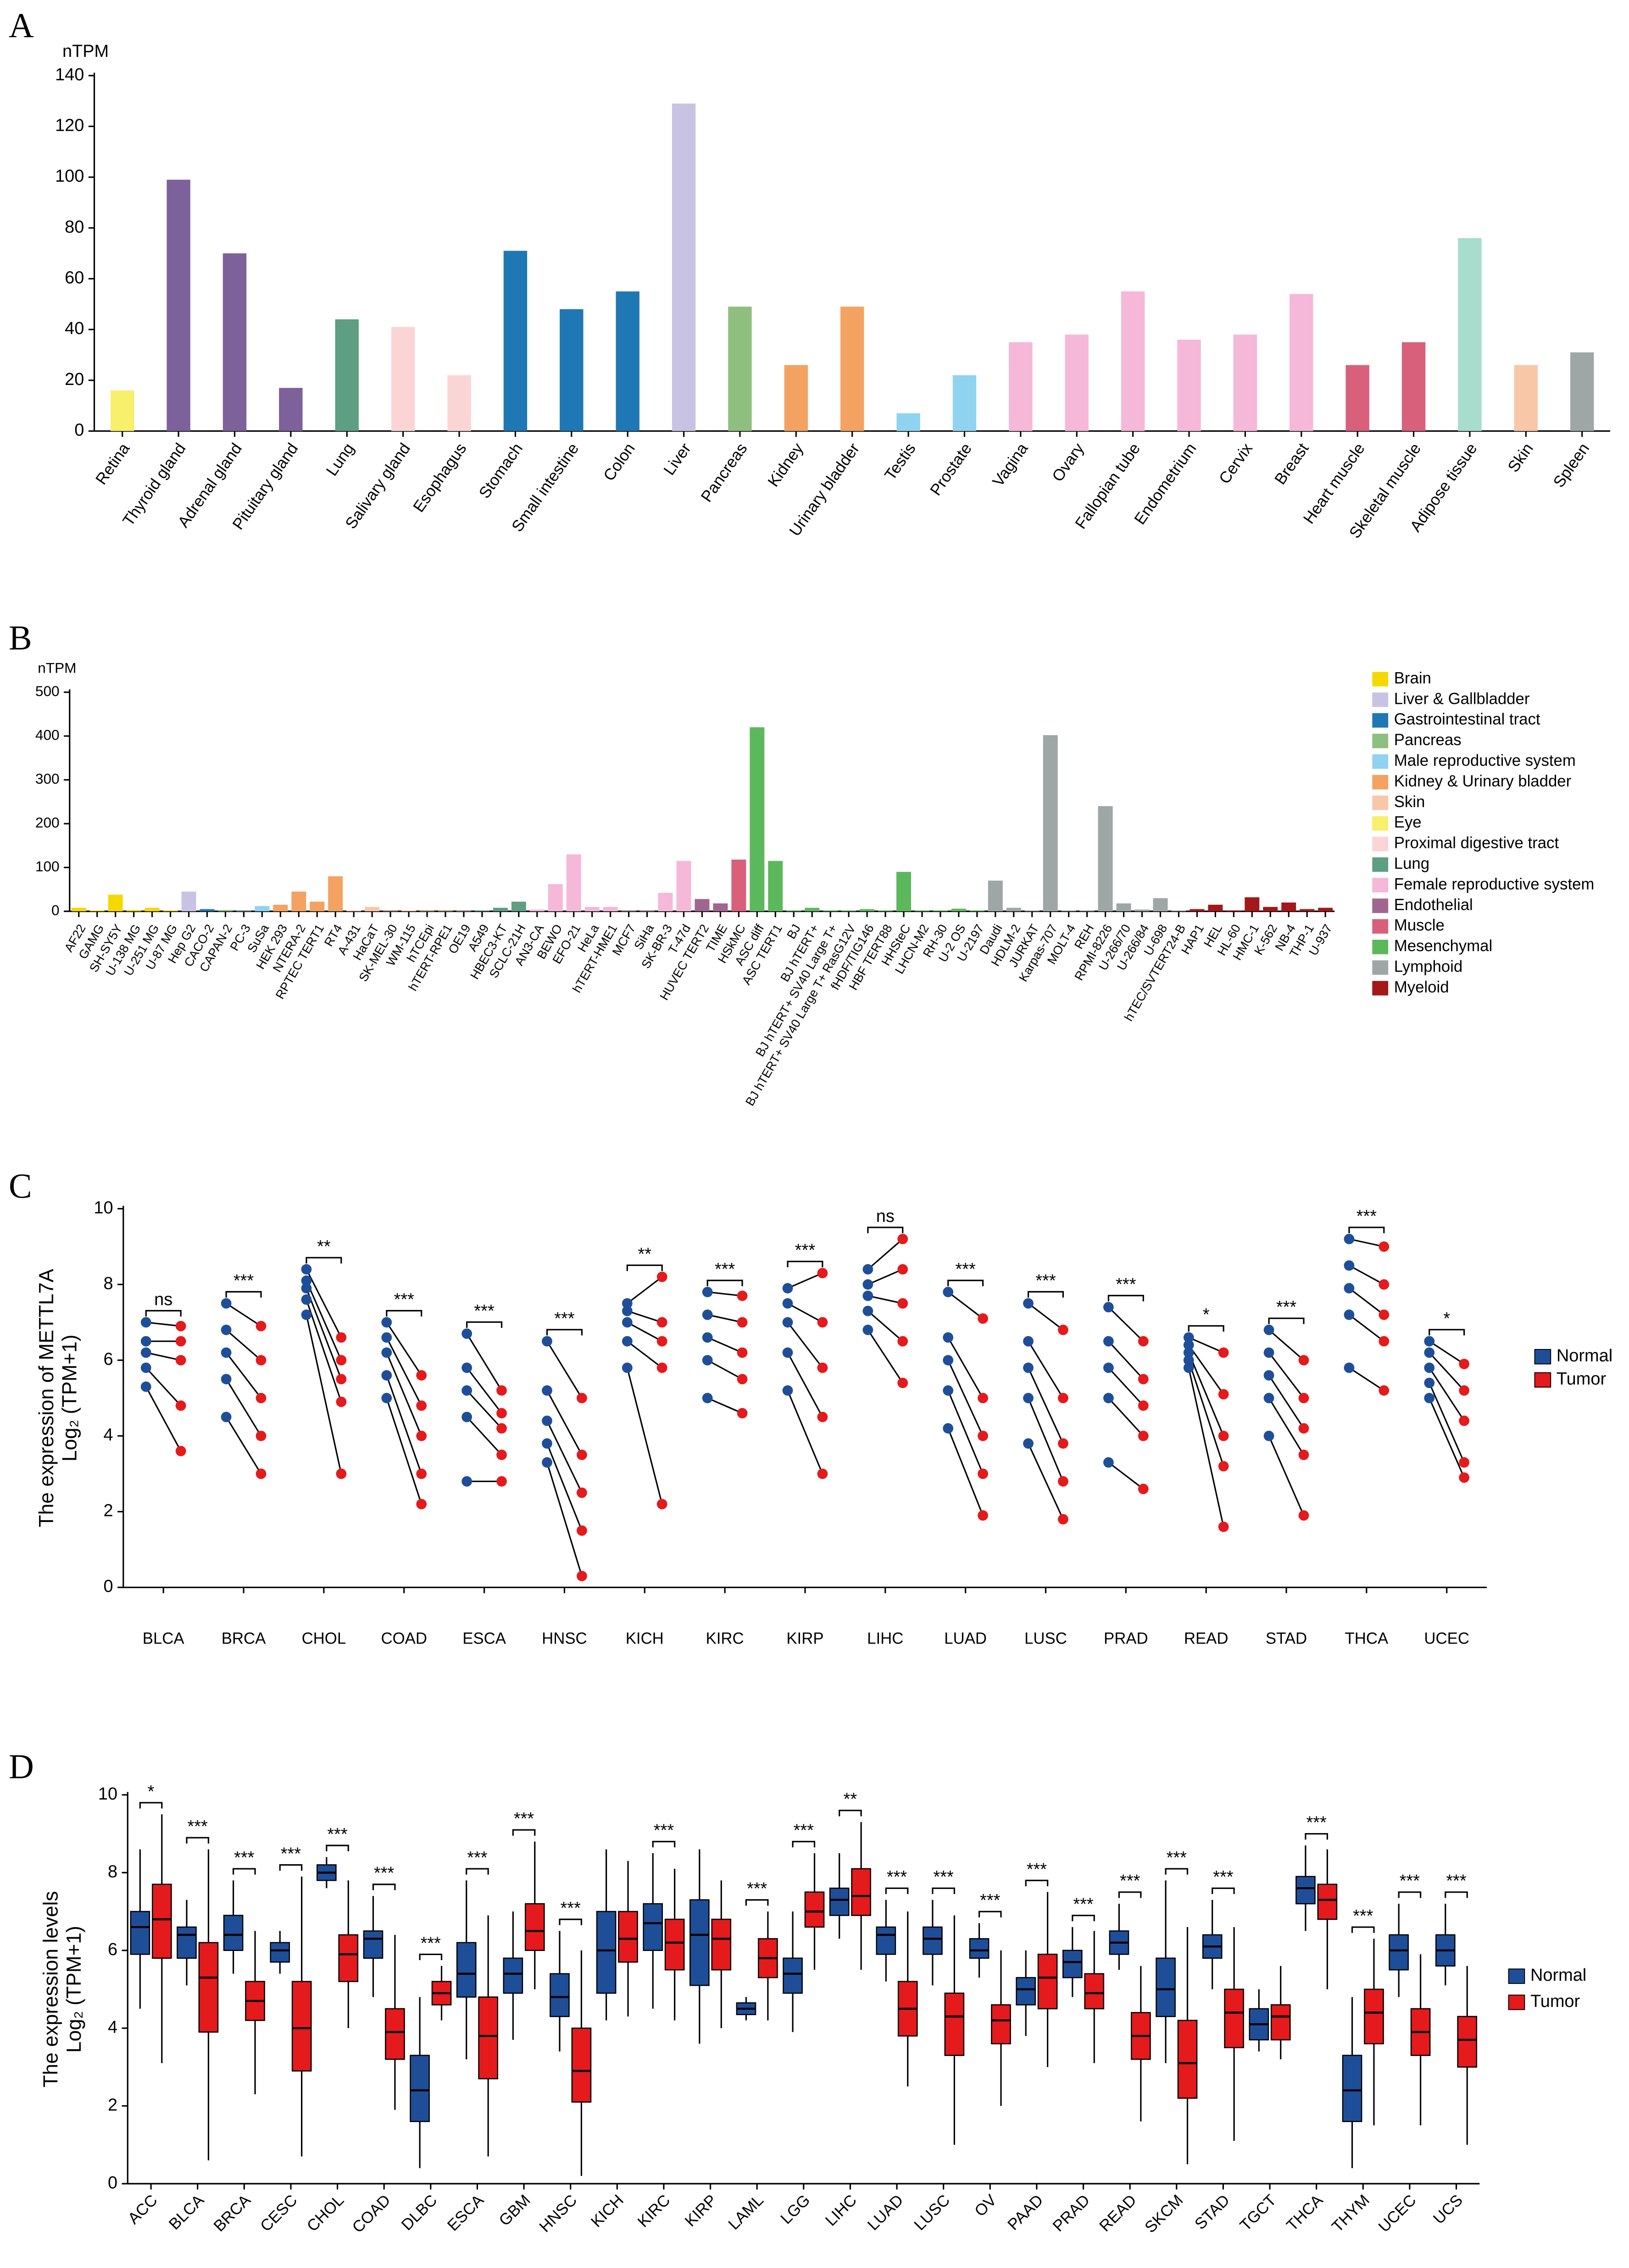  Describe the element at coordinates (1206, 1315) in the screenshot. I see `sig-label: *` at that location.